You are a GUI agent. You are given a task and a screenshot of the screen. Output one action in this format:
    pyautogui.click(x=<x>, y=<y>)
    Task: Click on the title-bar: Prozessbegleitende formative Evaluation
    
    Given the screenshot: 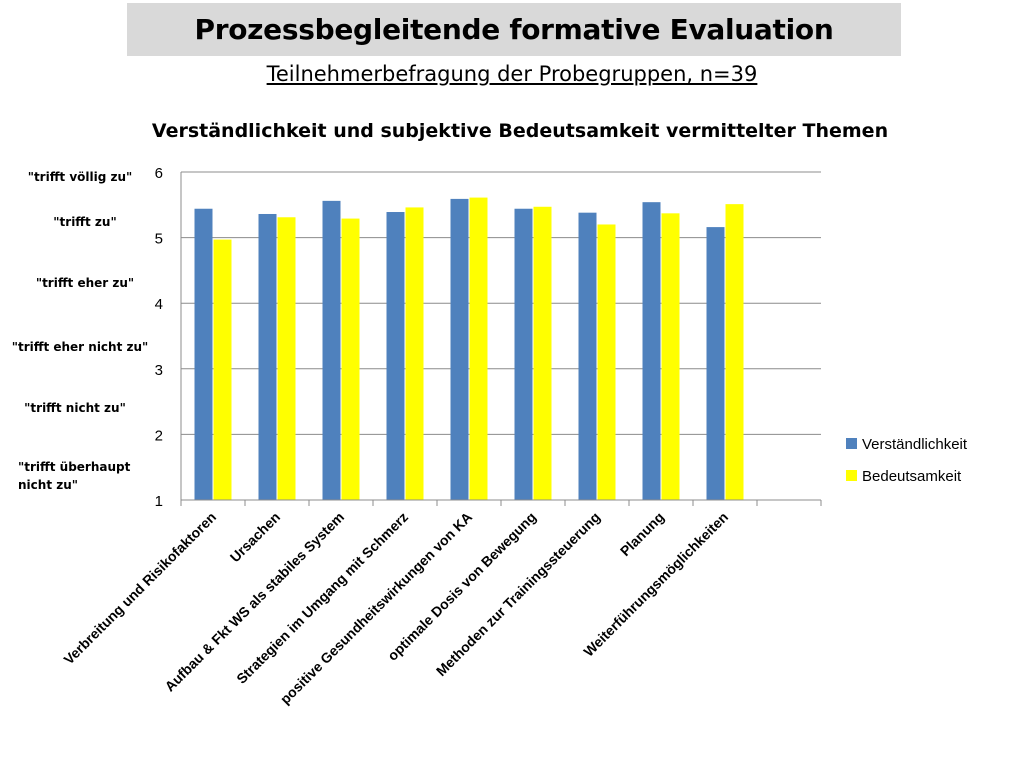 What is the action you would take?
    pyautogui.click(x=514, y=29)
    